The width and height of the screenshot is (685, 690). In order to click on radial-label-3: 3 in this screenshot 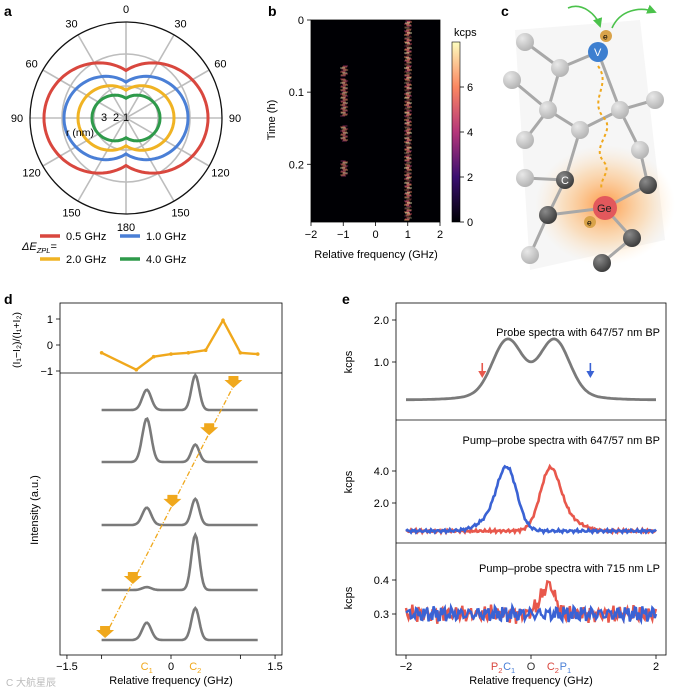, I will do `click(104, 118)`.